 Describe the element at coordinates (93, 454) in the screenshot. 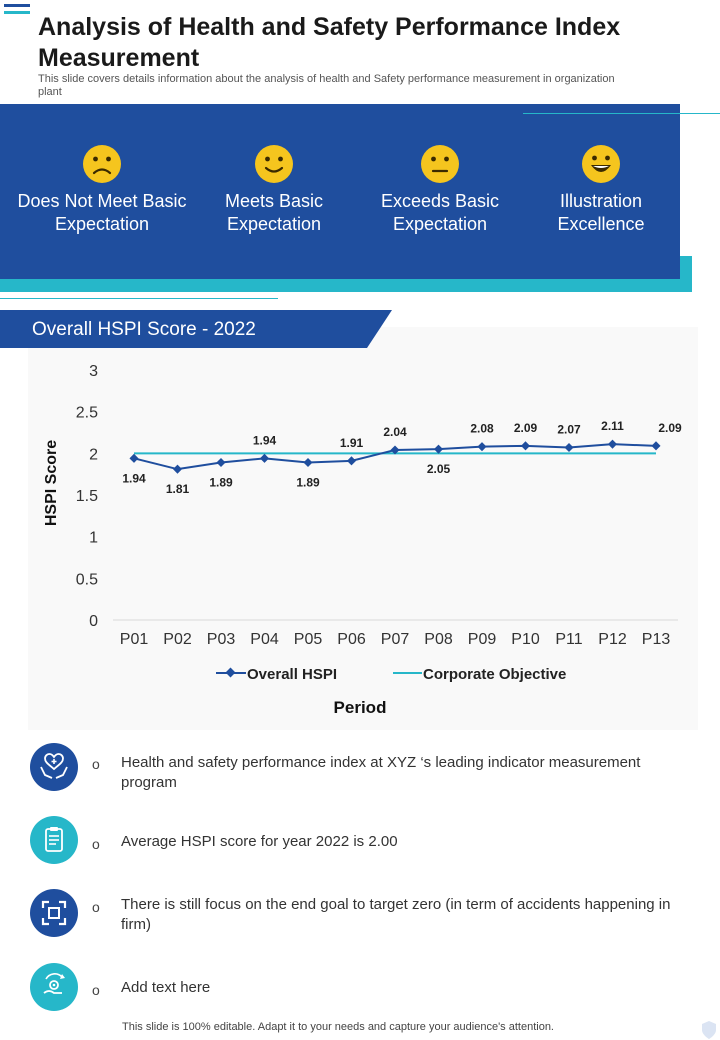

I see `y-tick-label: 2` at that location.